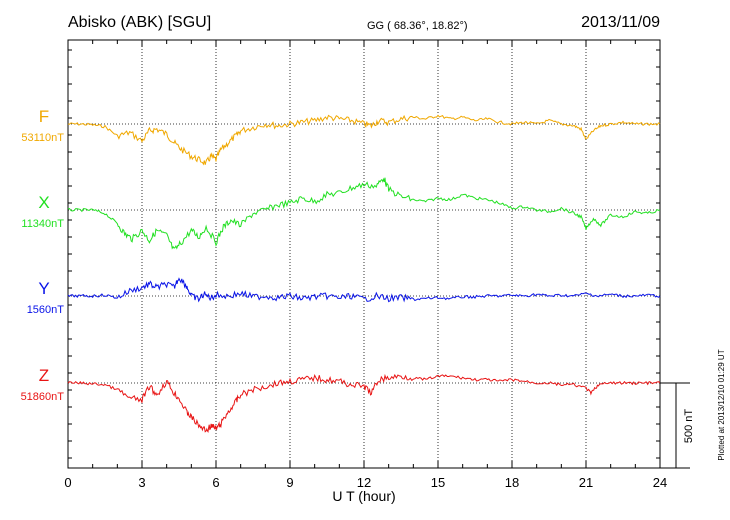 The height and width of the screenshot is (520, 730). What do you see at coordinates (677, 425) in the screenshot?
I see `scale-bar: 500 nT` at bounding box center [677, 425].